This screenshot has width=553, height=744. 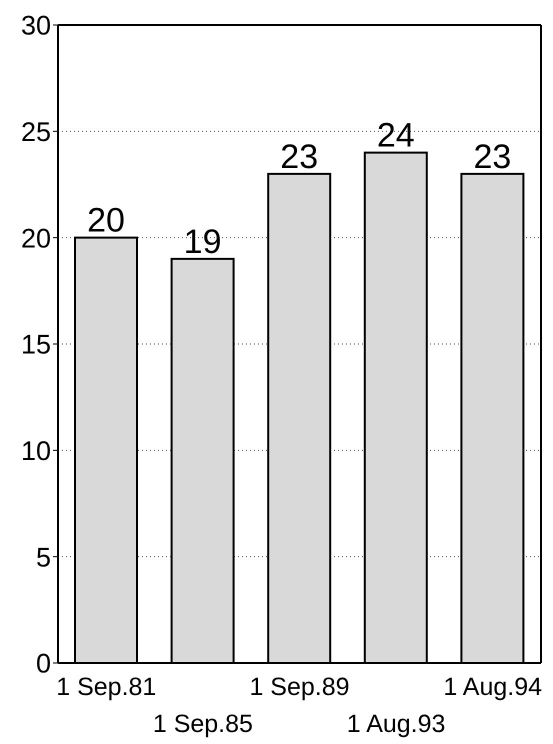 What do you see at coordinates (35, 345) in the screenshot?
I see `y-tick-label: 15` at bounding box center [35, 345].